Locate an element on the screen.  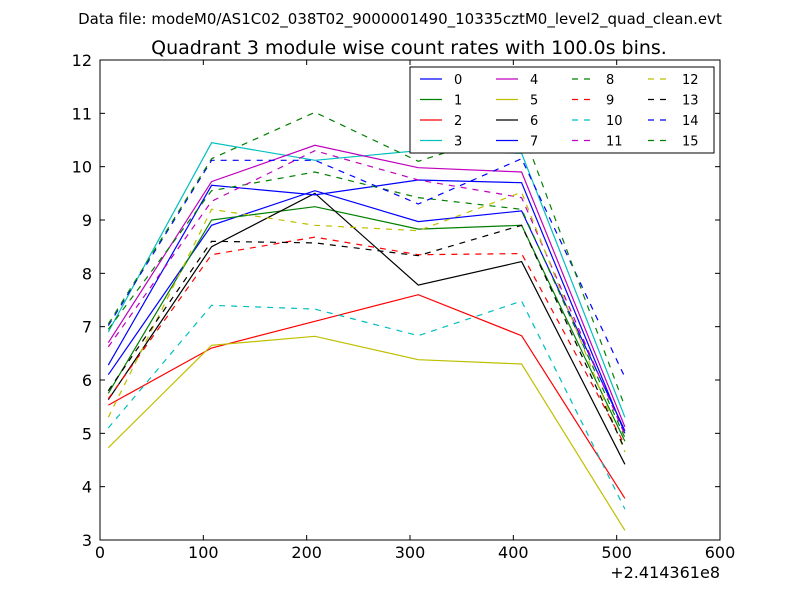
legend-label-10: 10 is located at coordinates (614, 121).